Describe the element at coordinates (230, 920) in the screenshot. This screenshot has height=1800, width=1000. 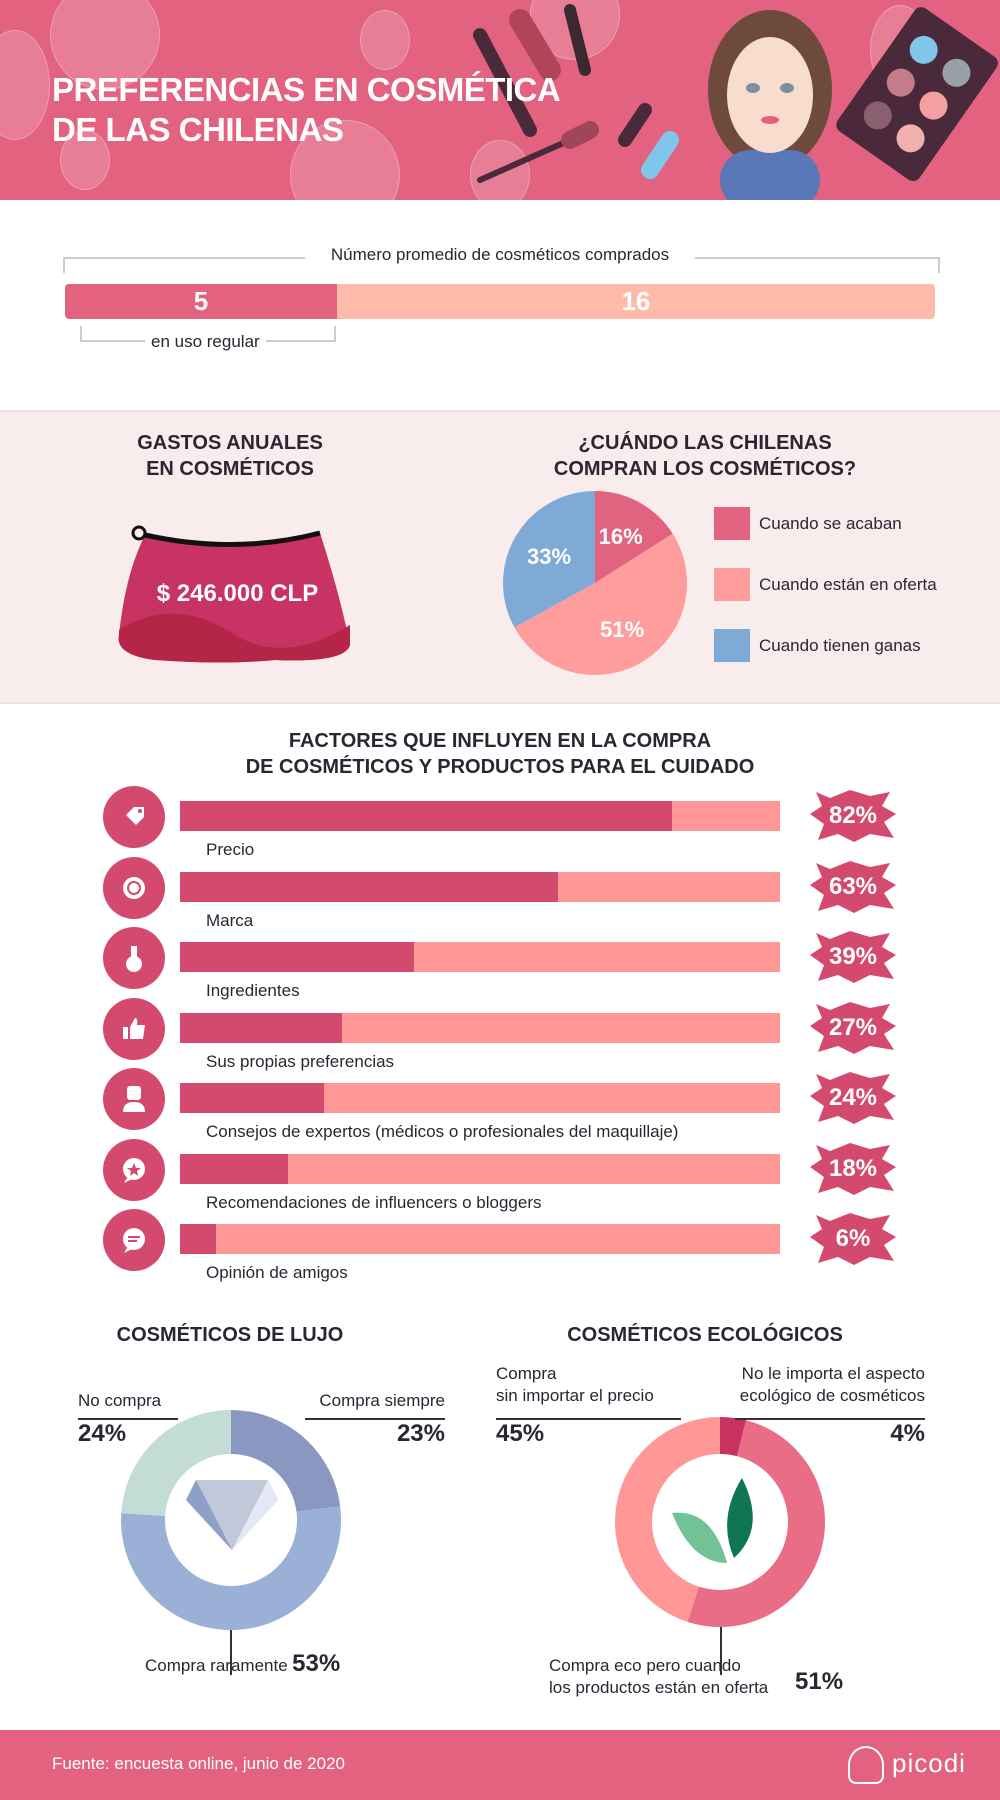
I see `factor-label: Marca` at that location.